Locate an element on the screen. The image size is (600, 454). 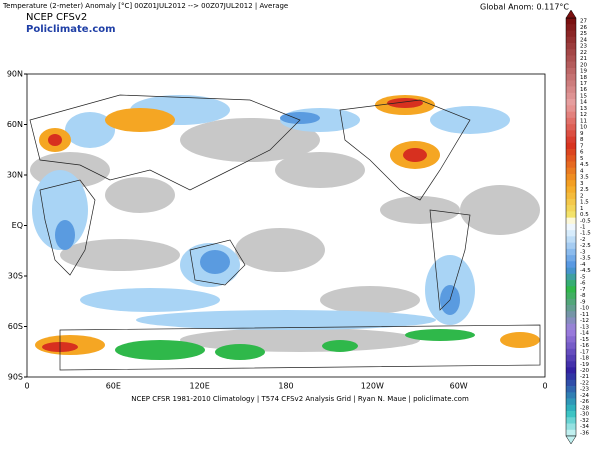
colorbar-label: -23 is located at coordinates (584, 390).